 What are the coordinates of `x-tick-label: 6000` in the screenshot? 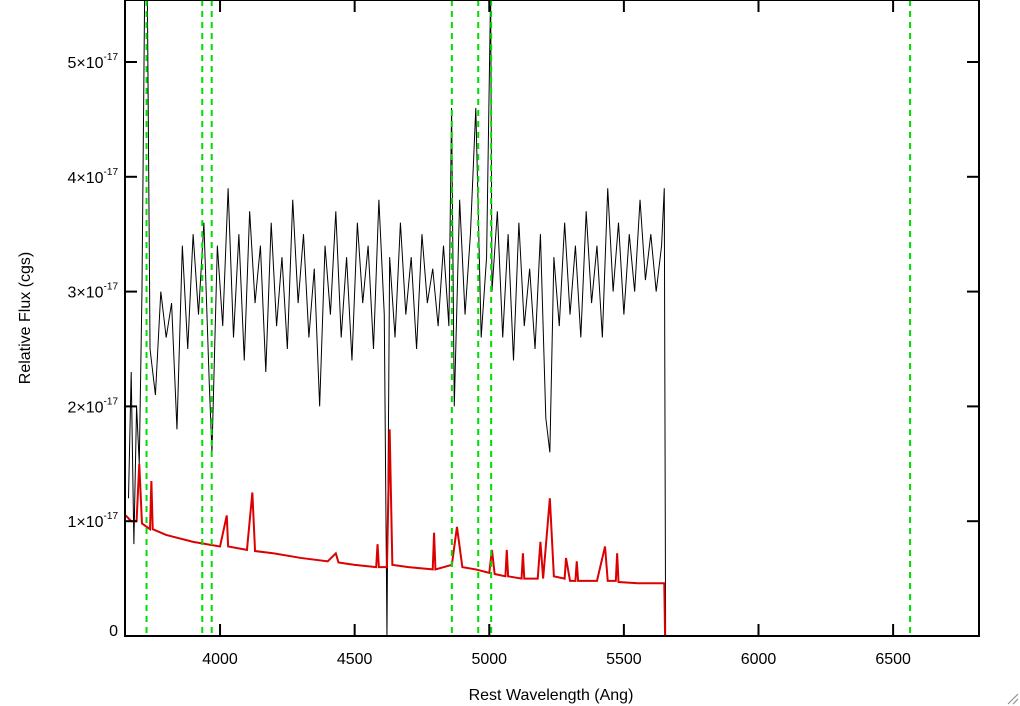 It's located at (759, 659).